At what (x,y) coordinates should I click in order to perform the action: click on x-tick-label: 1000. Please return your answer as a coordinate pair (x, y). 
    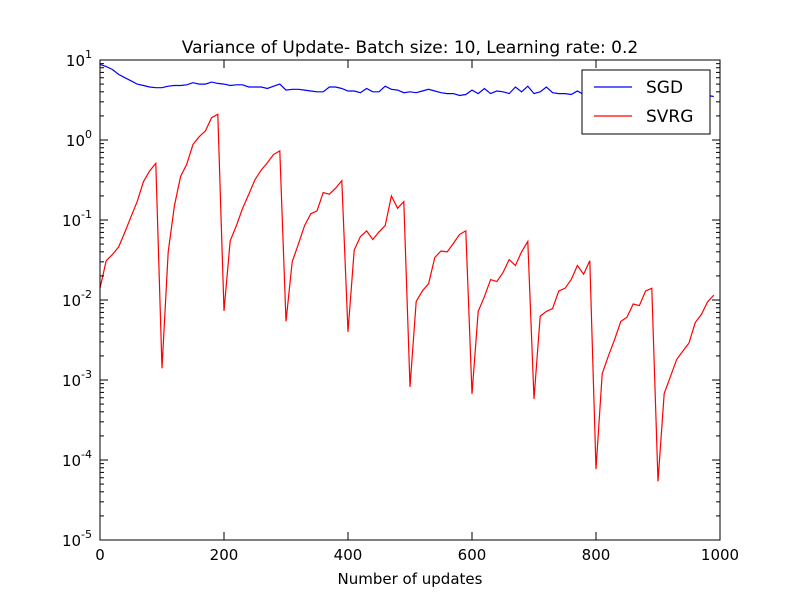
    Looking at the image, I should click on (720, 555).